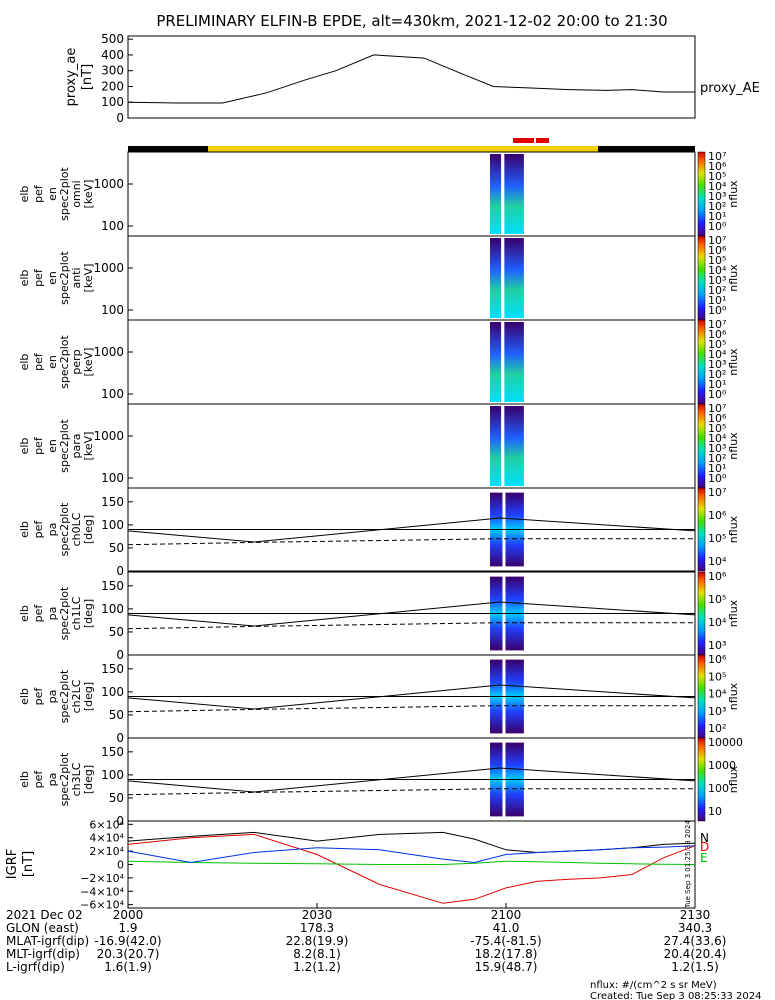 This screenshot has height=1000, width=775. What do you see at coordinates (112, 669) in the screenshot?
I see `pa-ytick-label: 150` at bounding box center [112, 669].